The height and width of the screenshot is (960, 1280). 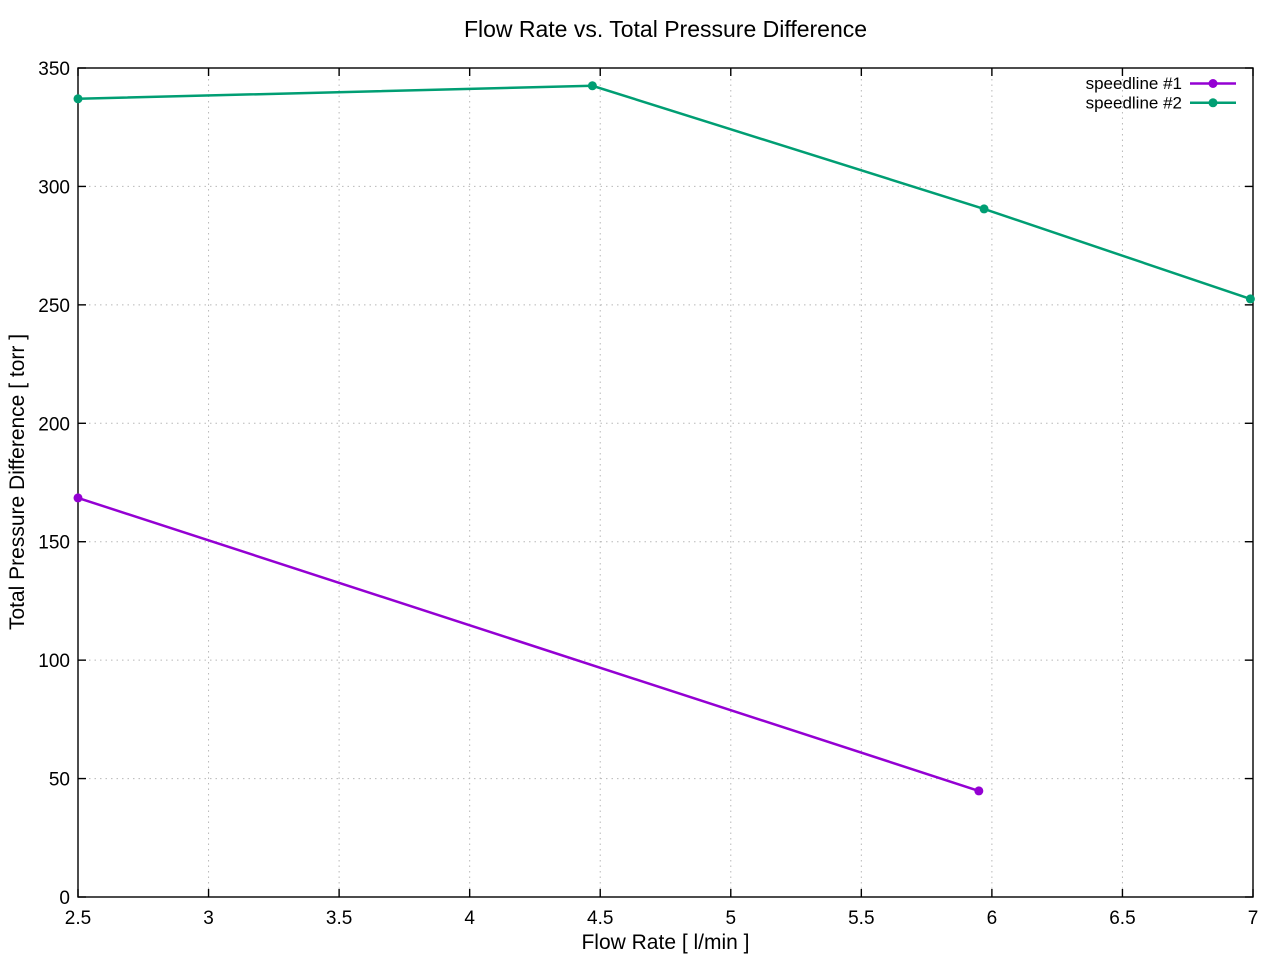 I want to click on x-tick-label: 5, so click(x=730, y=918).